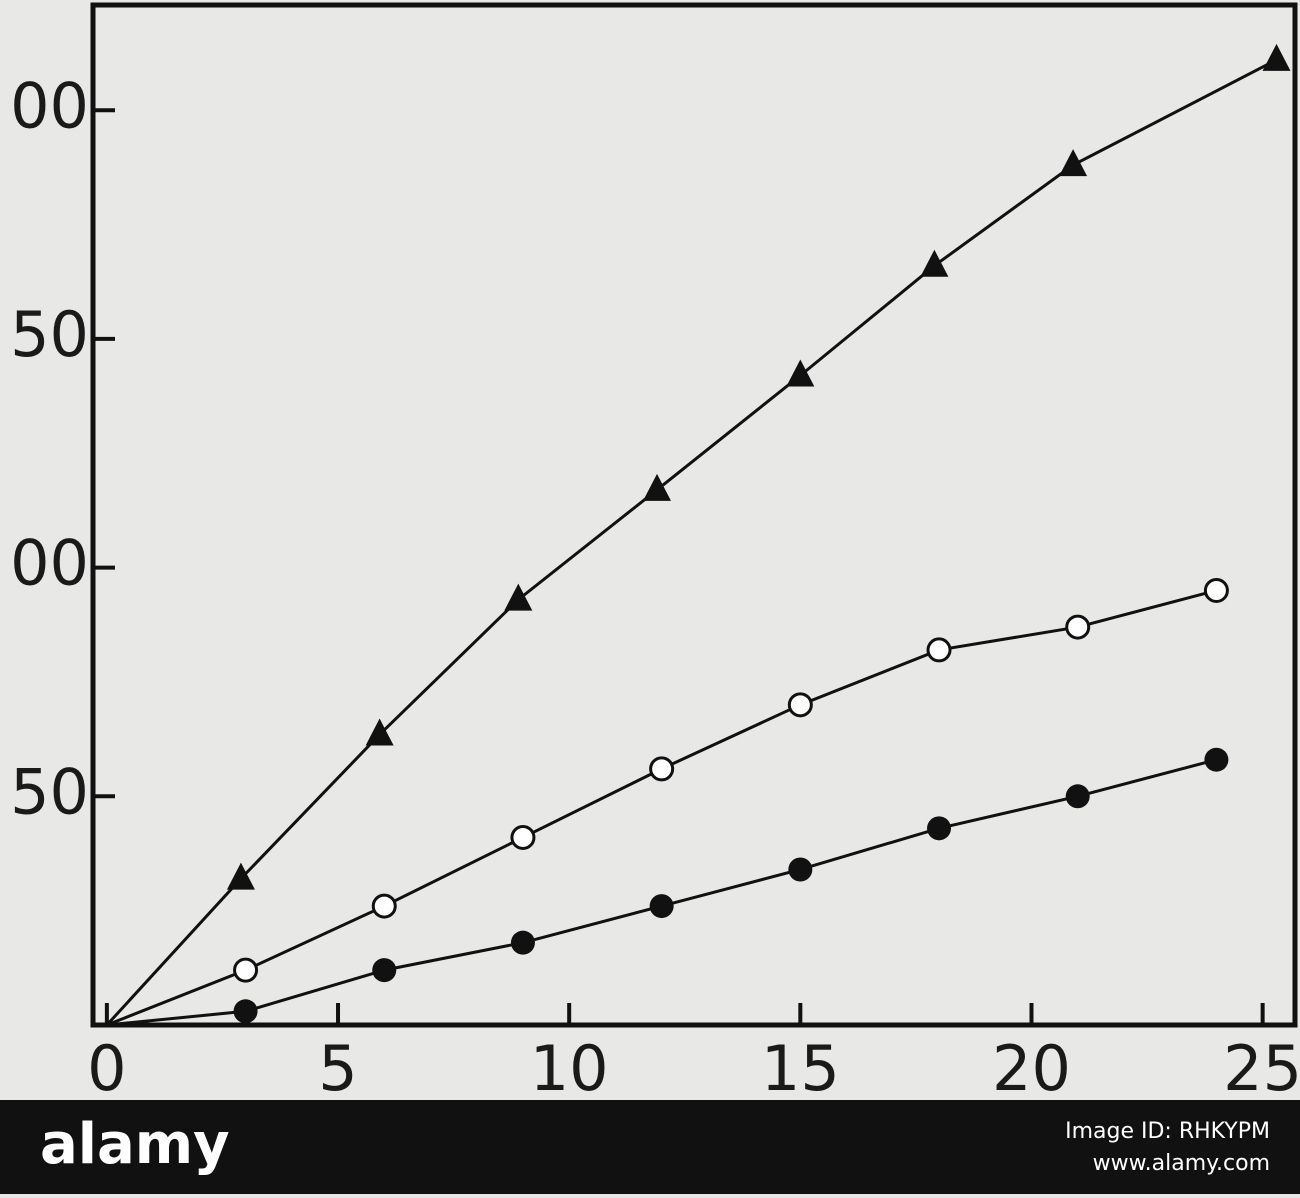  Describe the element at coordinates (1031, 1068) in the screenshot. I see `x-tick-label: 20` at that location.